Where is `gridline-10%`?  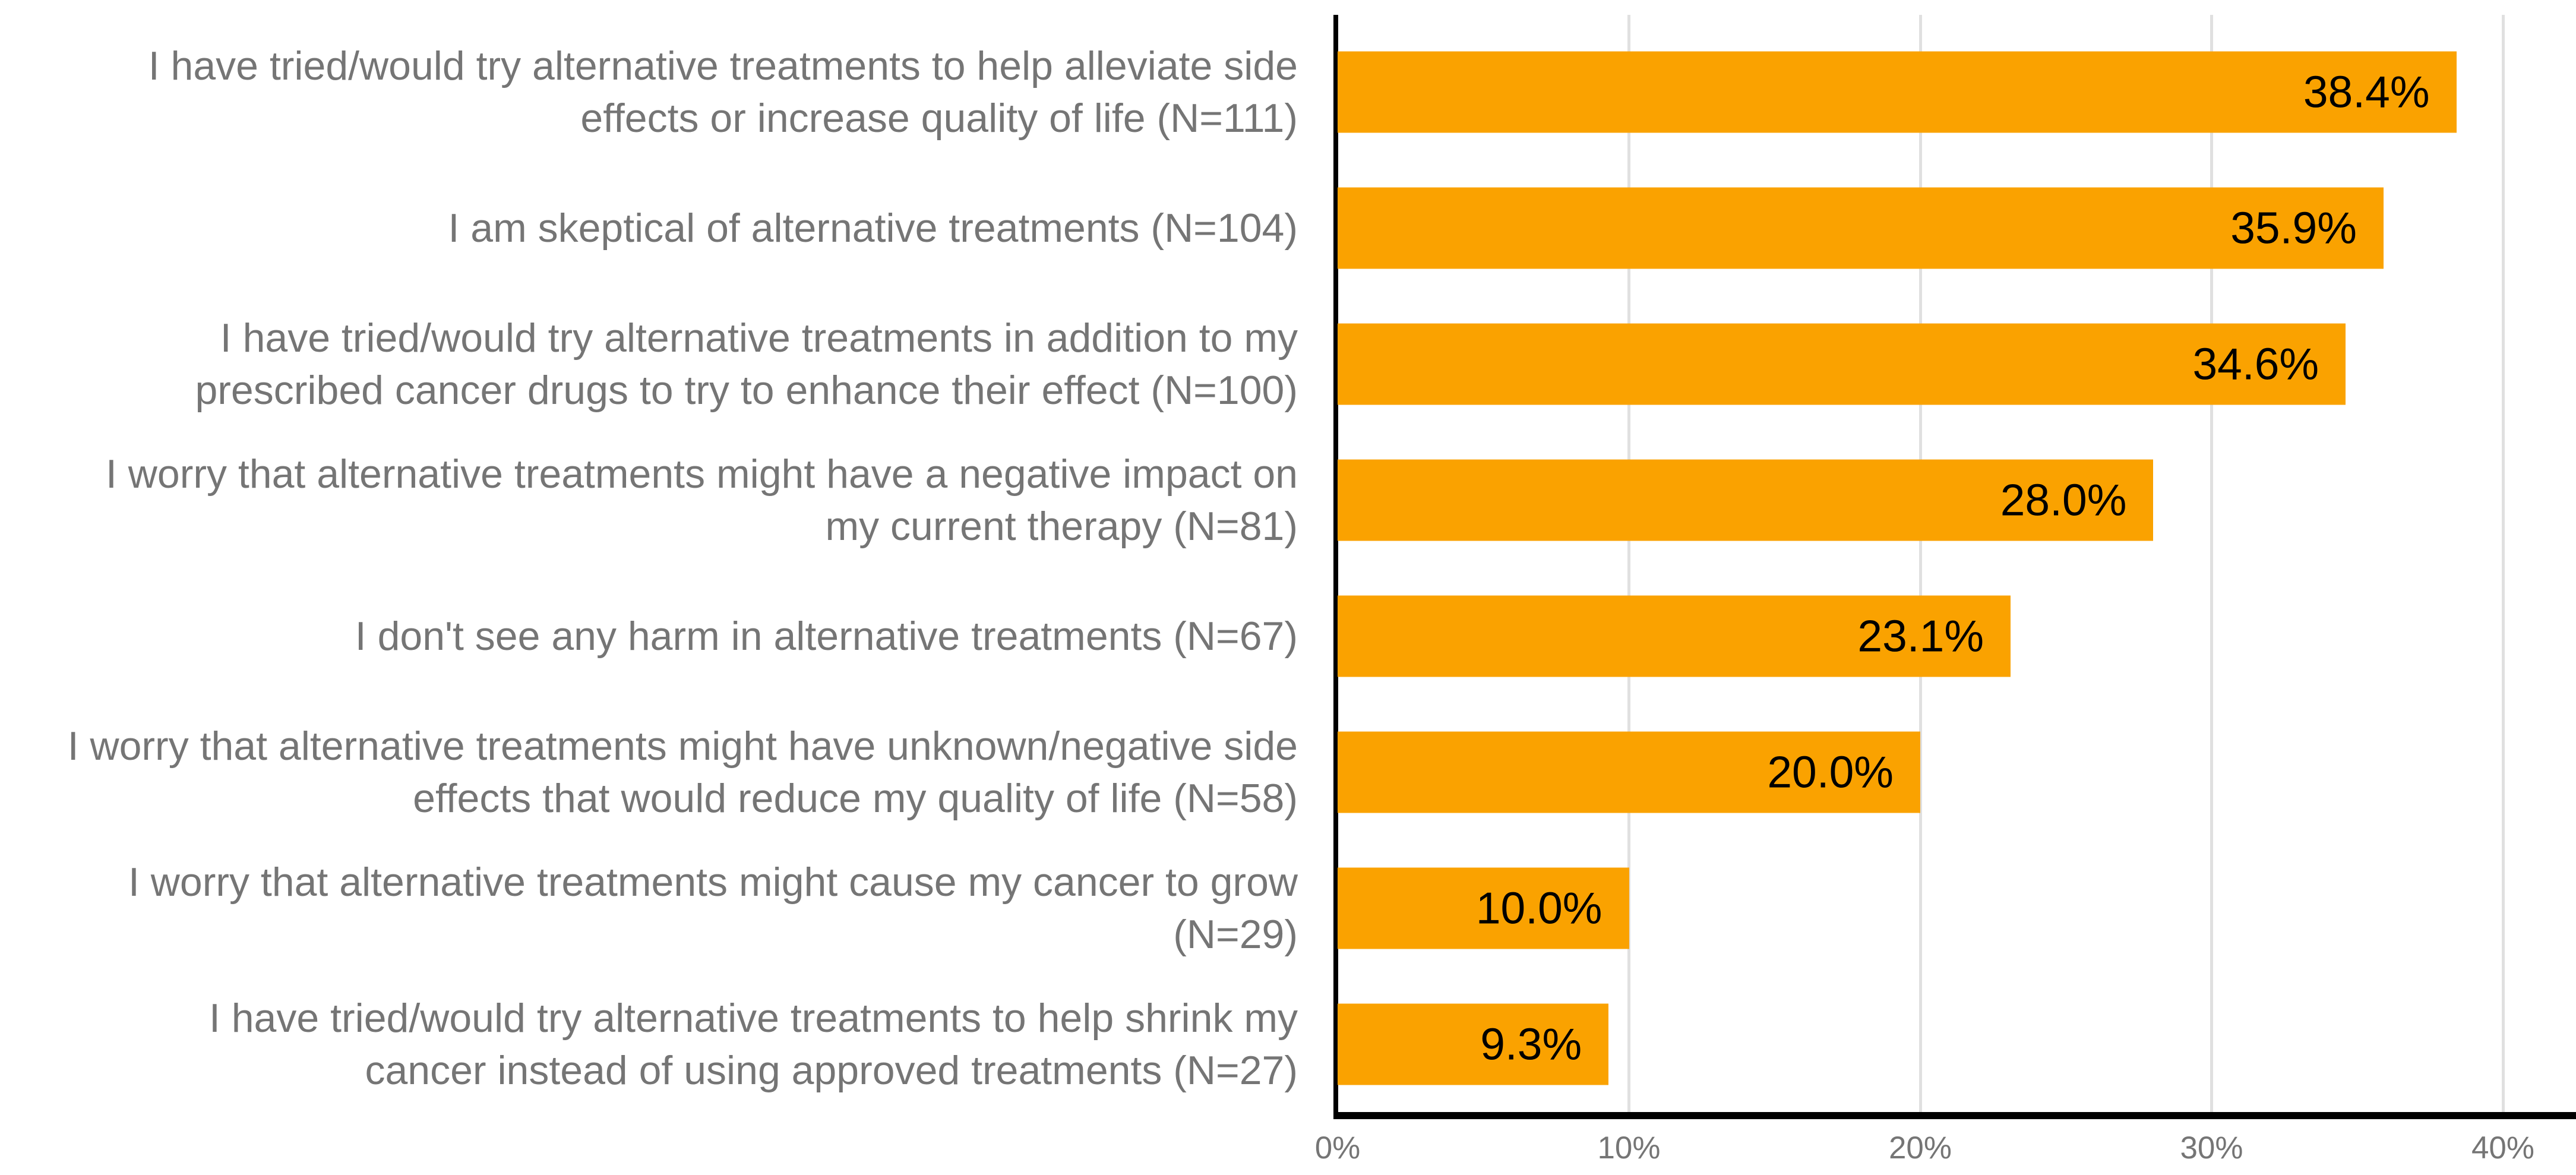 gridline-10% is located at coordinates (1628, 563).